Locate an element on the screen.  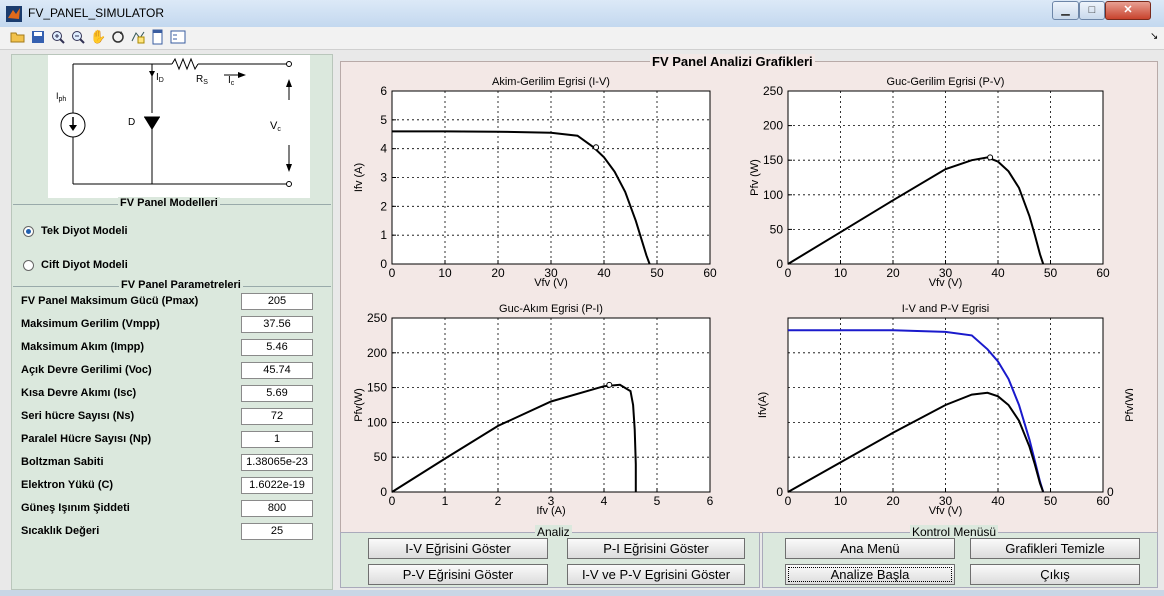
param-label: Açık Devre Gerilimi (Voc) is located at coordinates (86, 370).